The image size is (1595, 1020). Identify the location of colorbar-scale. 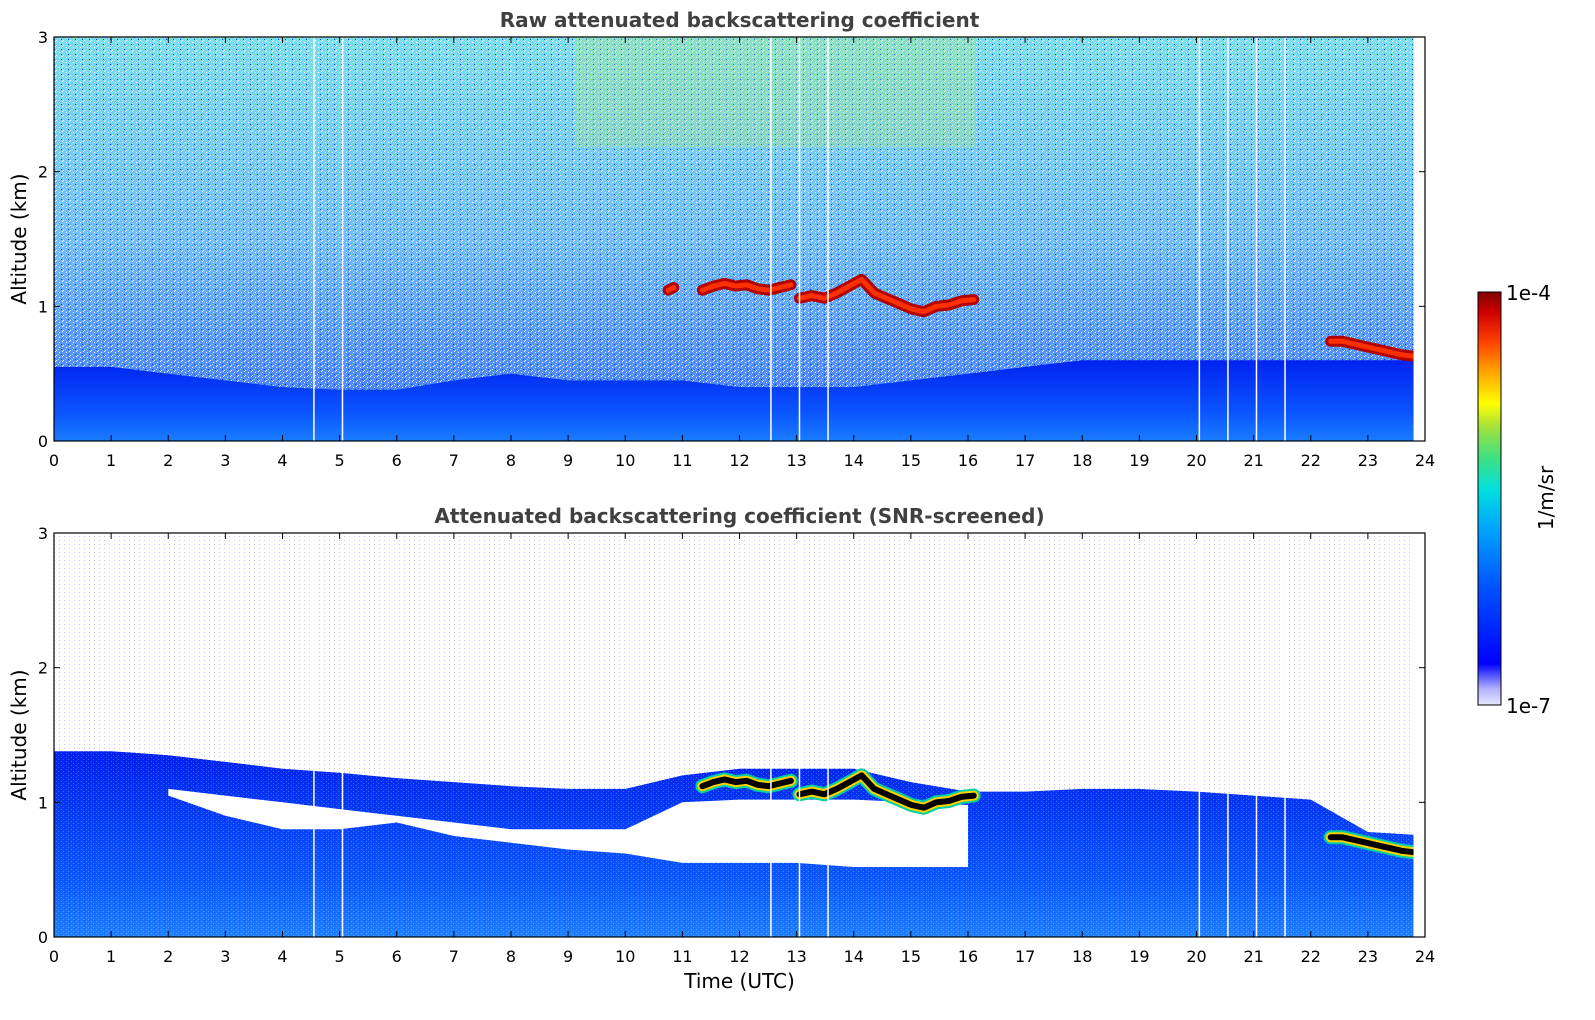
(1489, 498).